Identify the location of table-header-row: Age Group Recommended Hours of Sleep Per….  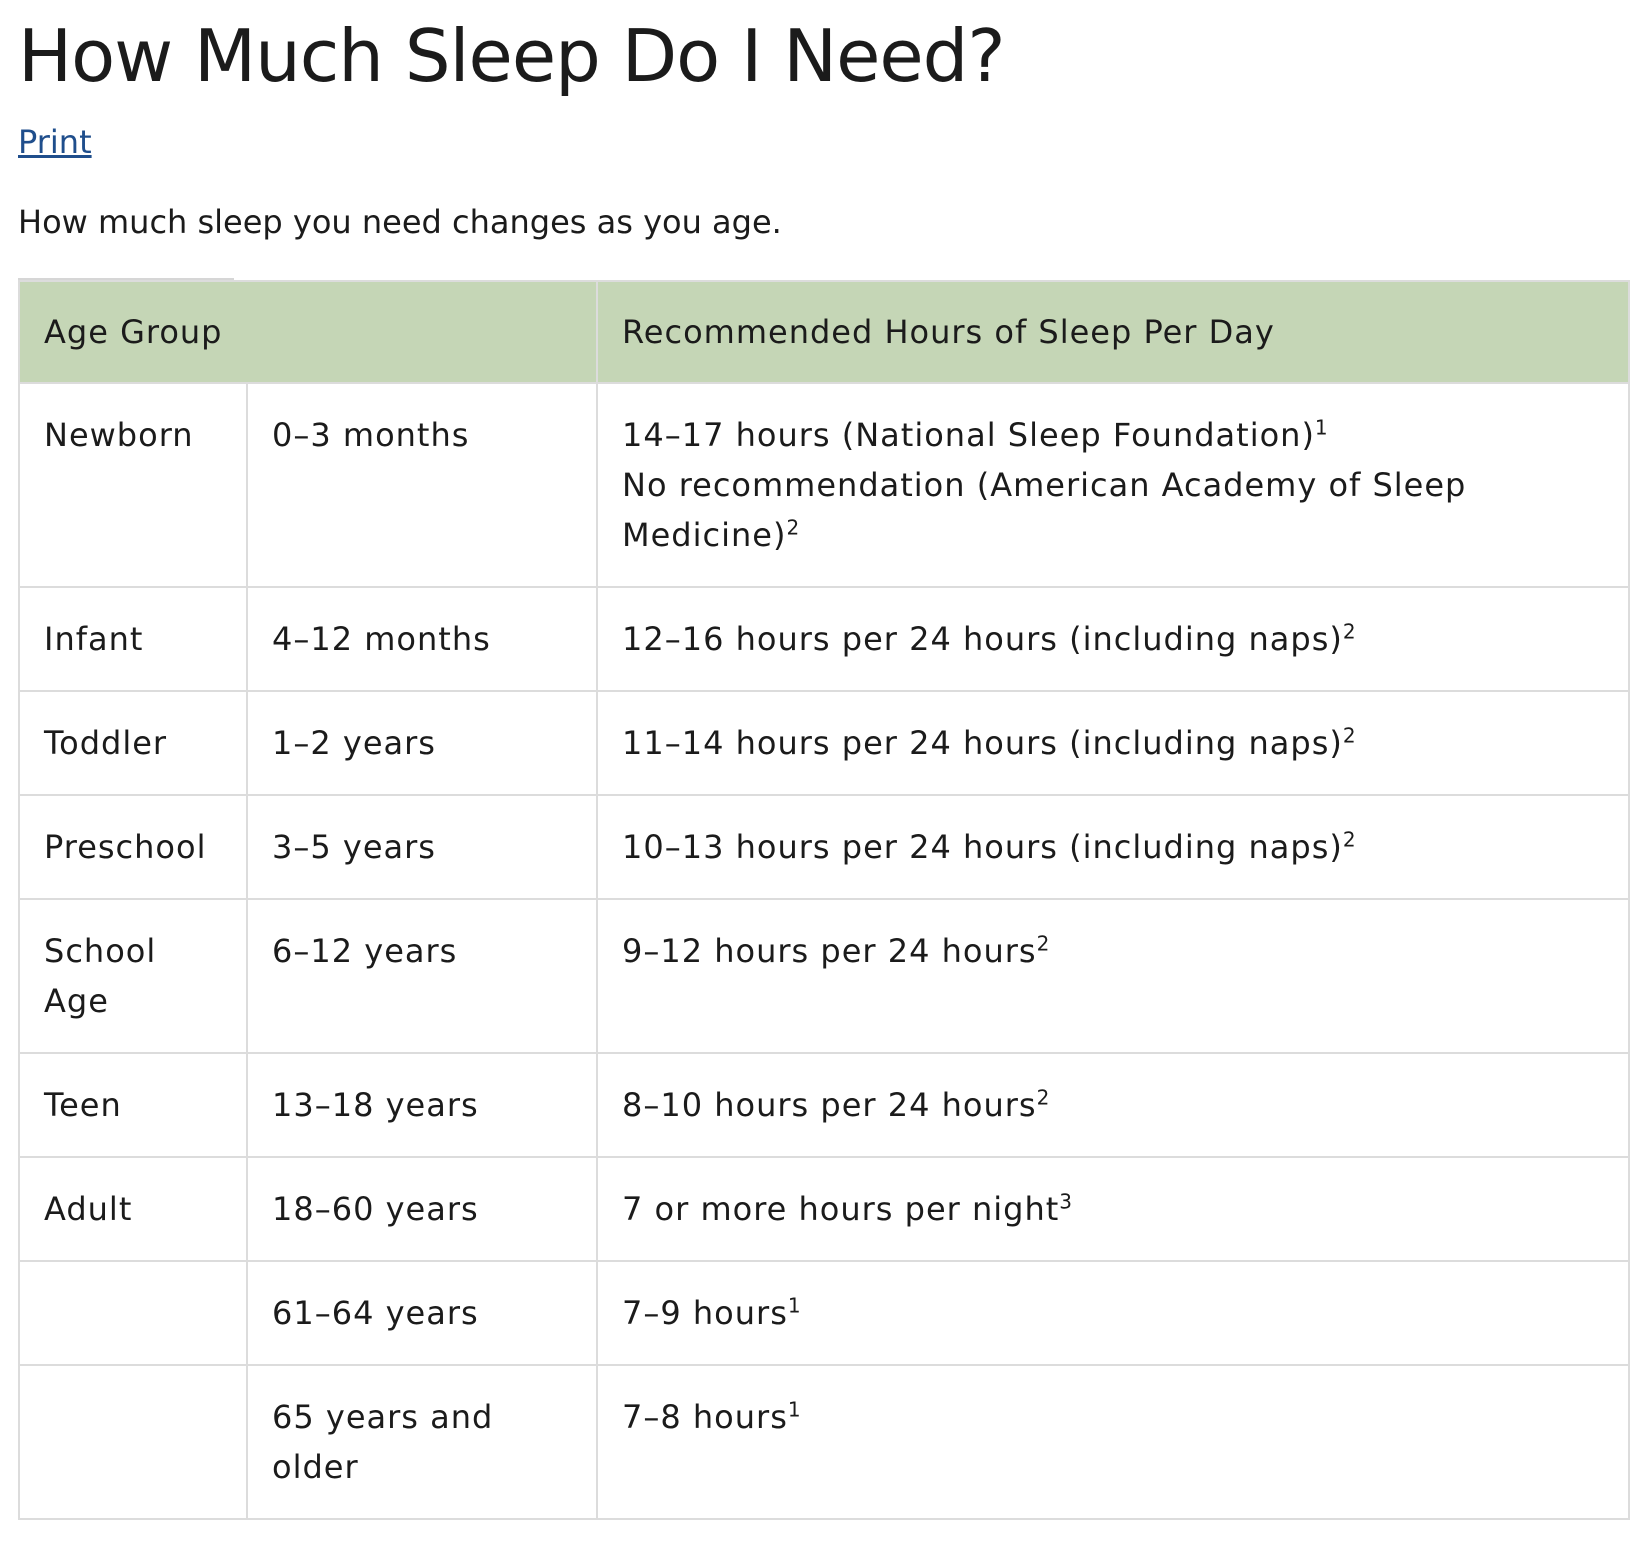
(824, 332).